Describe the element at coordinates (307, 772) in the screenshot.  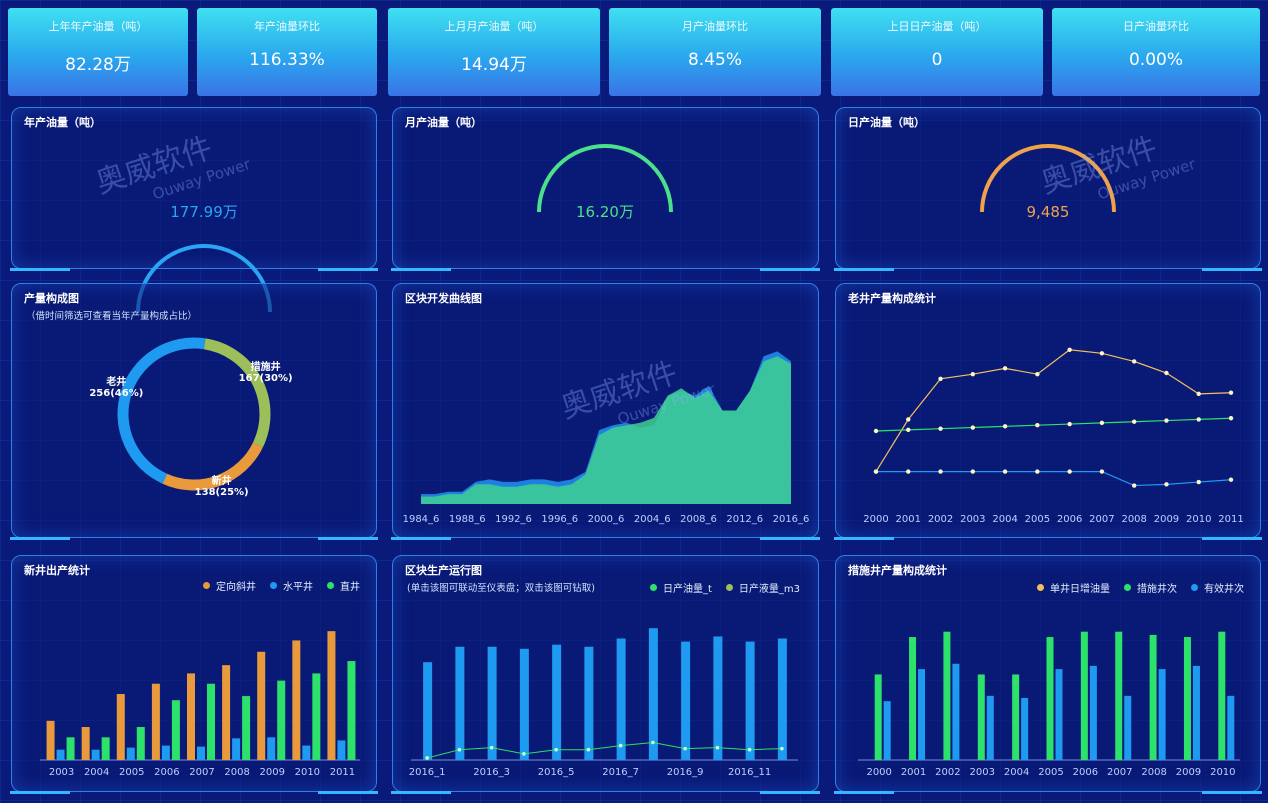
I see `x-tick-label: 2010` at that location.